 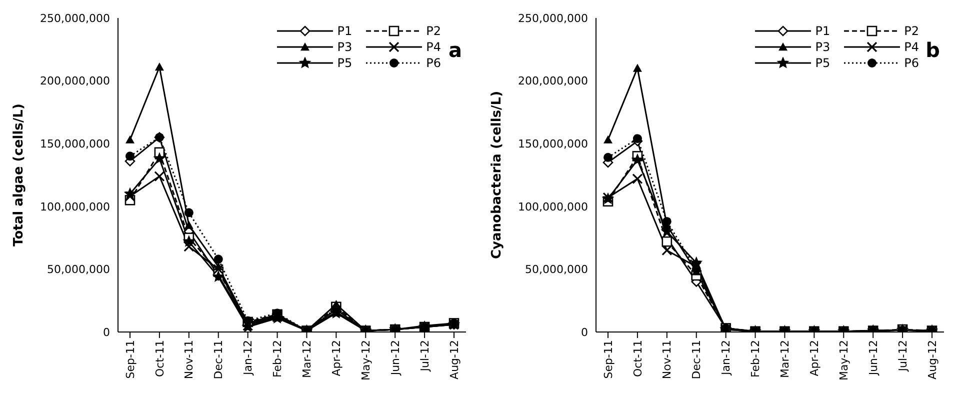 What do you see at coordinates (933, 50) in the screenshot?
I see `annotation: b` at bounding box center [933, 50].